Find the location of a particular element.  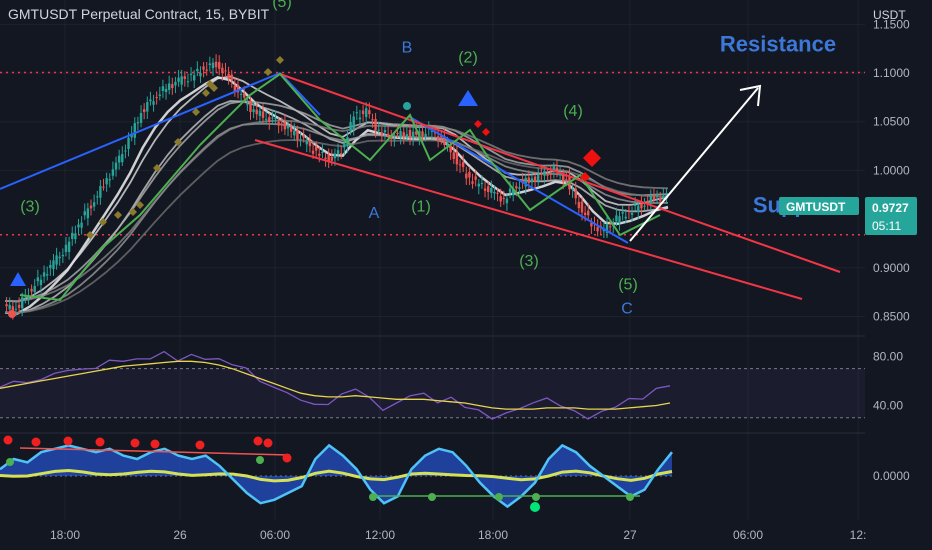

blue-trendline-down is located at coordinates (300, 94).